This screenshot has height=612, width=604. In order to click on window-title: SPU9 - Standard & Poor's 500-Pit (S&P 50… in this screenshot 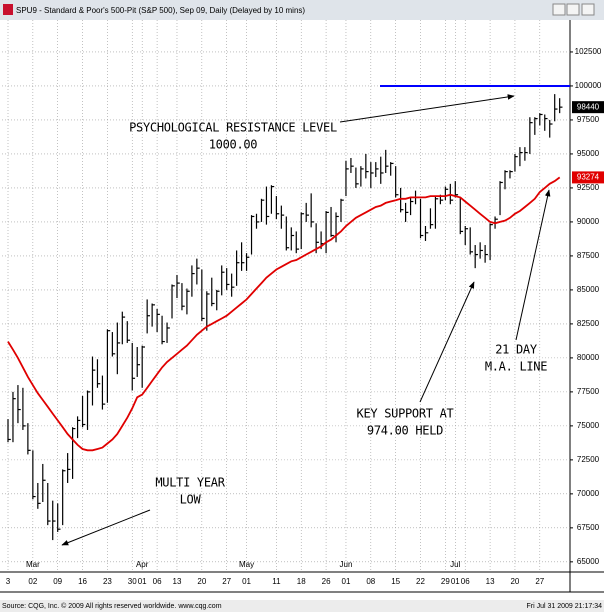, I will do `click(160, 10)`.